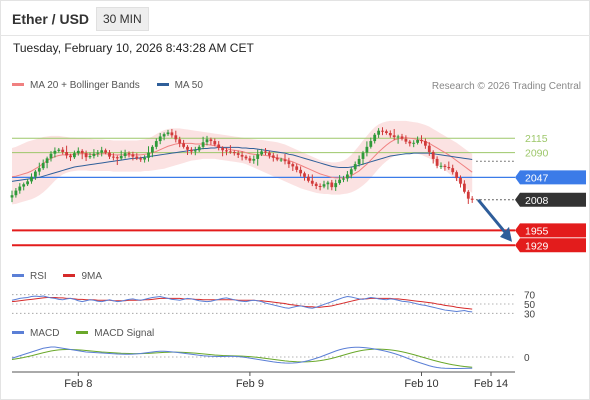  Describe the element at coordinates (537, 246) in the screenshot. I see `level-label-text: 1929` at that location.